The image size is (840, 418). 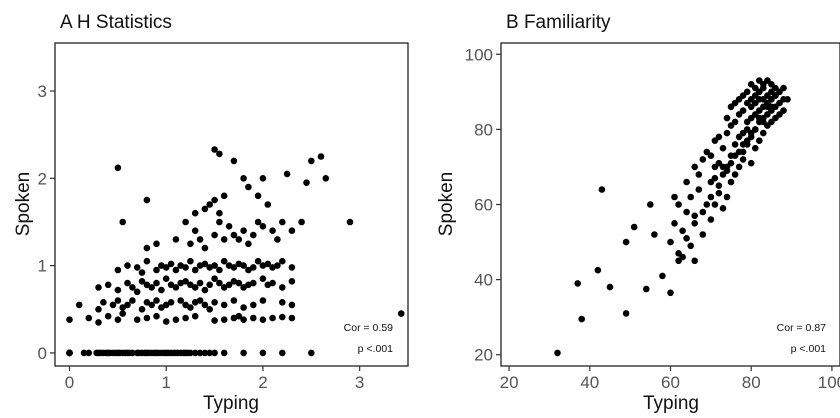 What do you see at coordinates (483, 205) in the screenshot?
I see `panel-b-y-tick-label: 60` at bounding box center [483, 205].